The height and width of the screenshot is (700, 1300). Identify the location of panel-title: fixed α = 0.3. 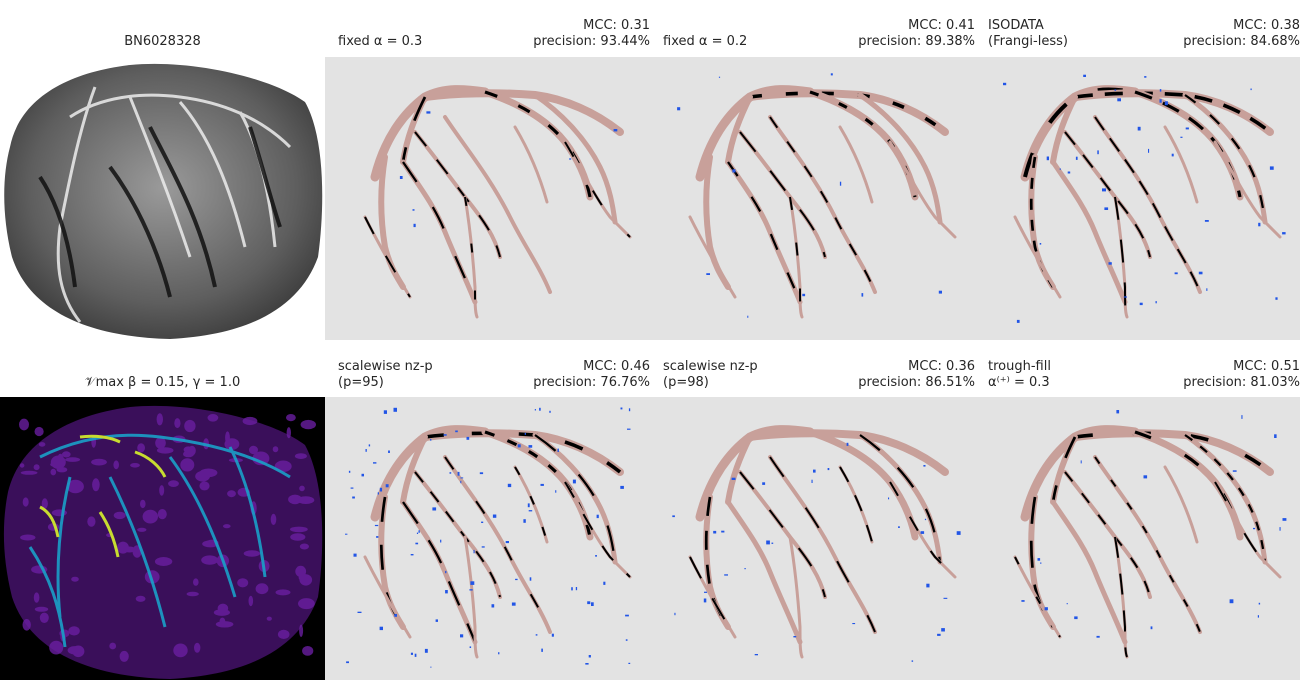
(380, 41).